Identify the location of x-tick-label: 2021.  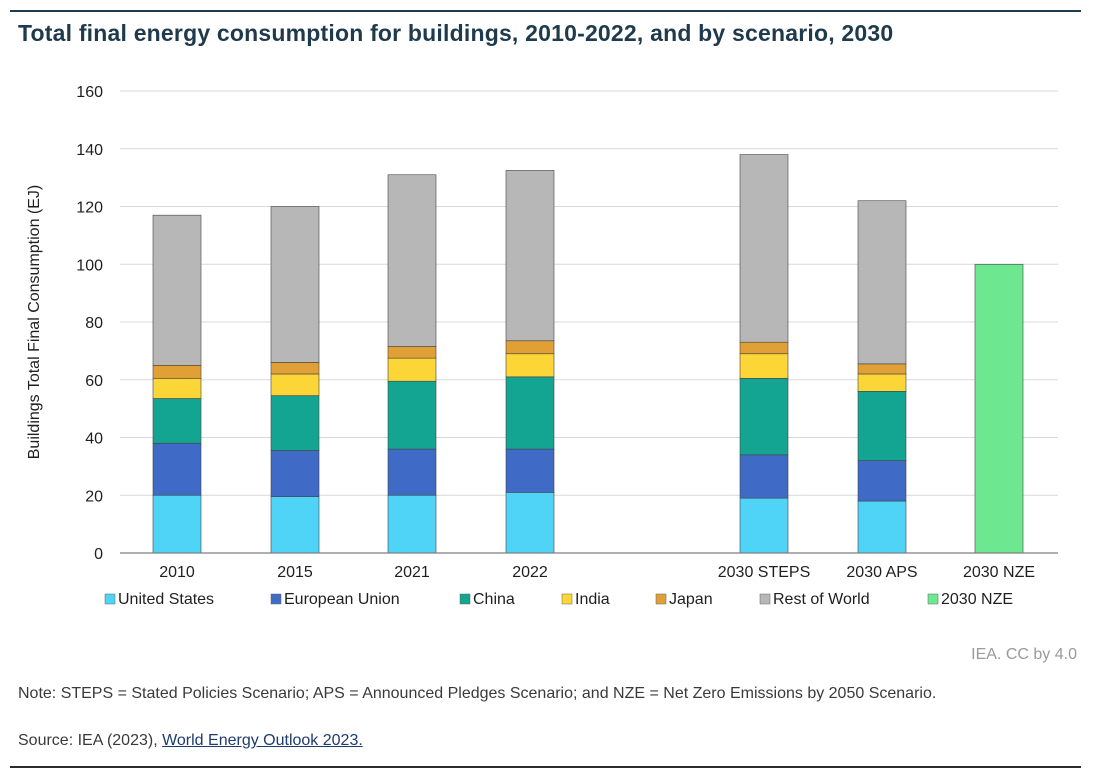
(412, 572).